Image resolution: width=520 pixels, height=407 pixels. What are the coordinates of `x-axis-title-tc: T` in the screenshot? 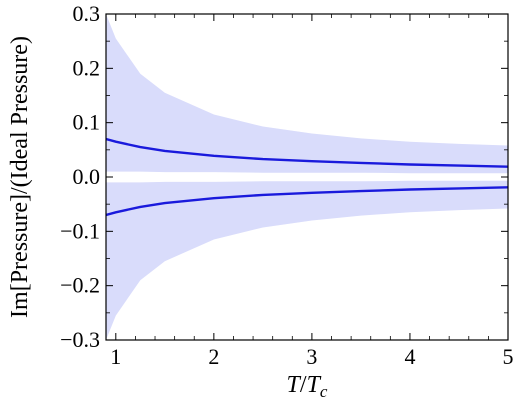 It's located at (314, 385).